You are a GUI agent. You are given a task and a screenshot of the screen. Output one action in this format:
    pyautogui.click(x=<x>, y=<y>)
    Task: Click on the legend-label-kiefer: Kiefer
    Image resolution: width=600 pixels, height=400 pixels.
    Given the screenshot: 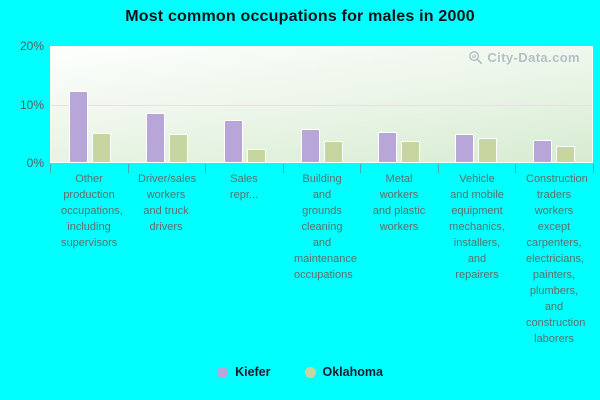 What is the action you would take?
    pyautogui.click(x=253, y=372)
    